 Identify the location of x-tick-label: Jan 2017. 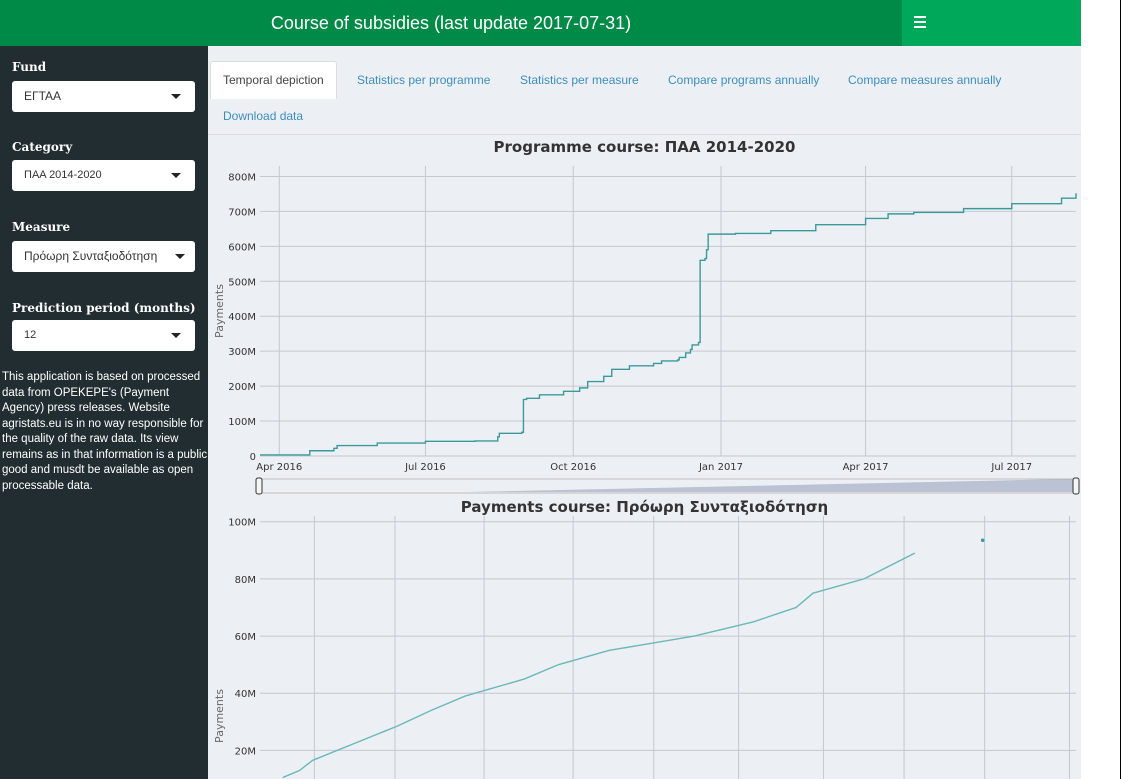
(720, 467).